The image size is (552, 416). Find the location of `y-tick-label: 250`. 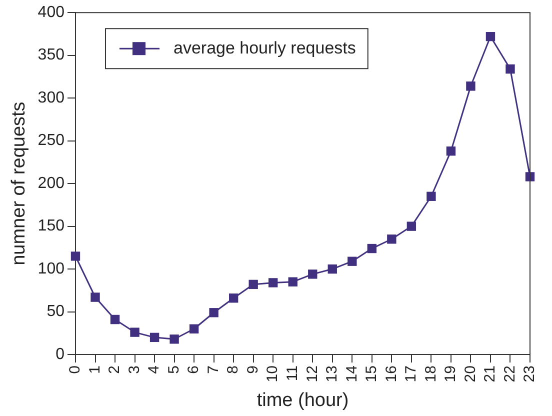

y-tick-label: 250 is located at coordinates (51, 141).